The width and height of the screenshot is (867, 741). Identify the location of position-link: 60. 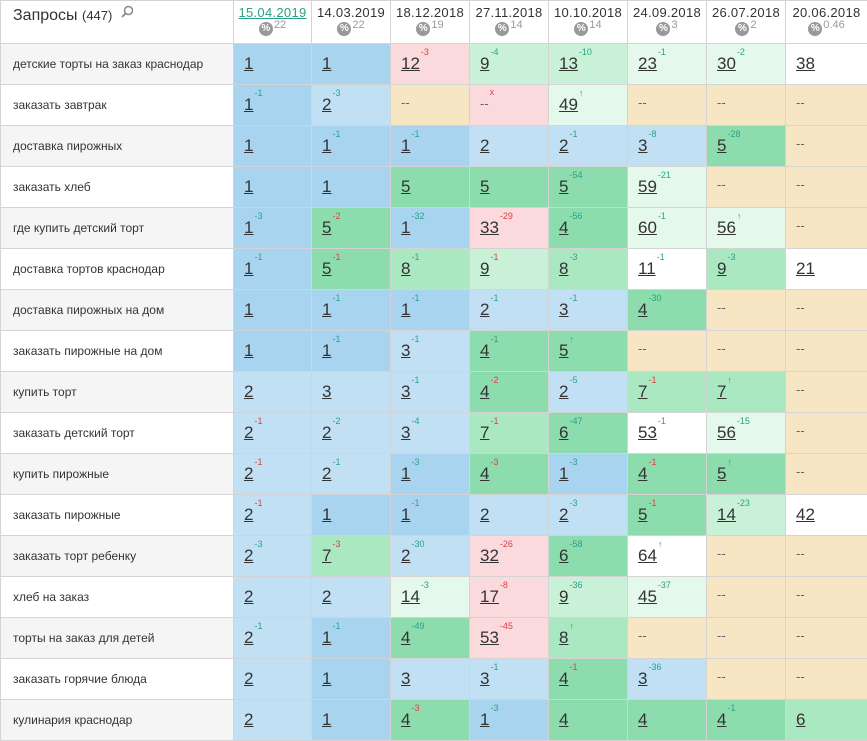
(647, 227).